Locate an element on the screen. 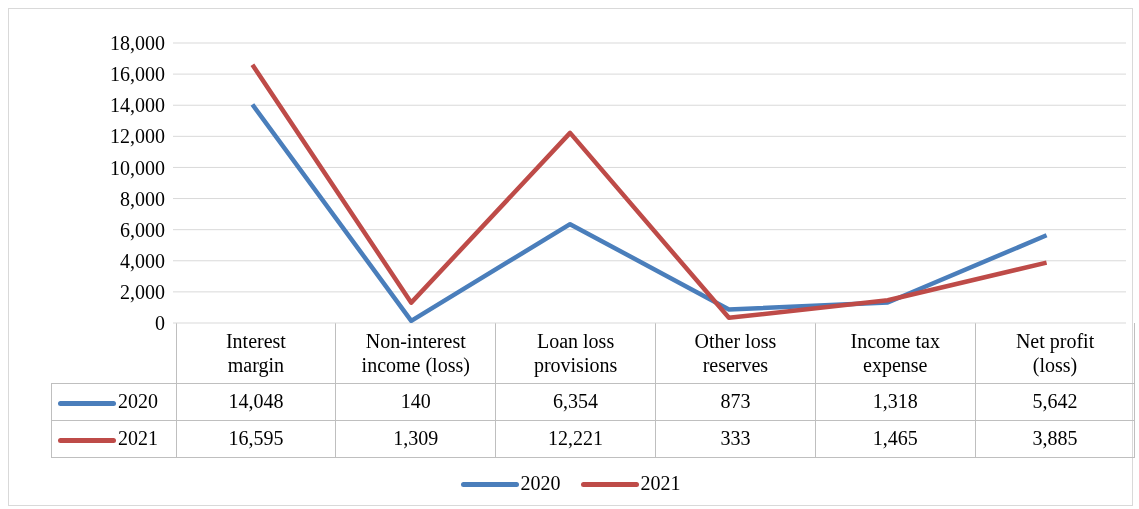  y-tick-label: 12,000 is located at coordinates (137, 136).